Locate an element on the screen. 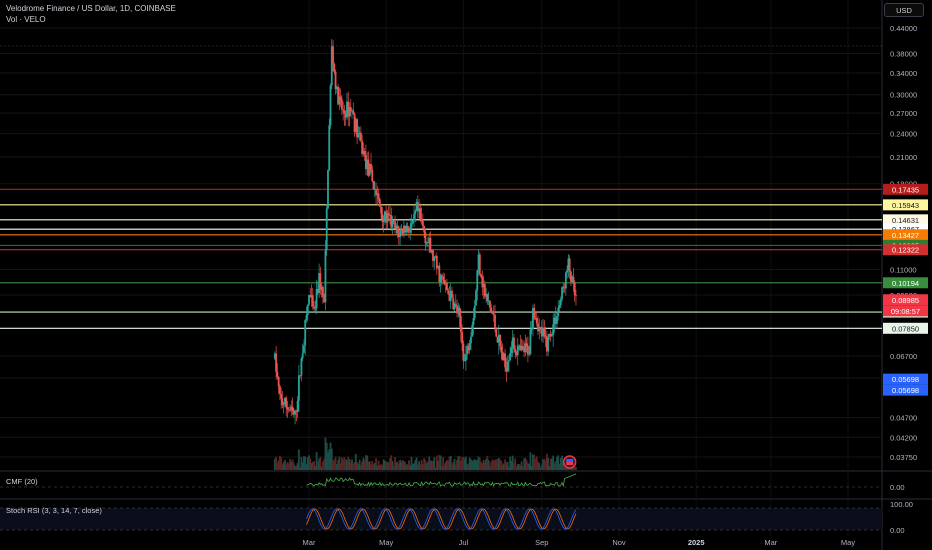  price-tick-label: 0.44000 is located at coordinates (903, 28).